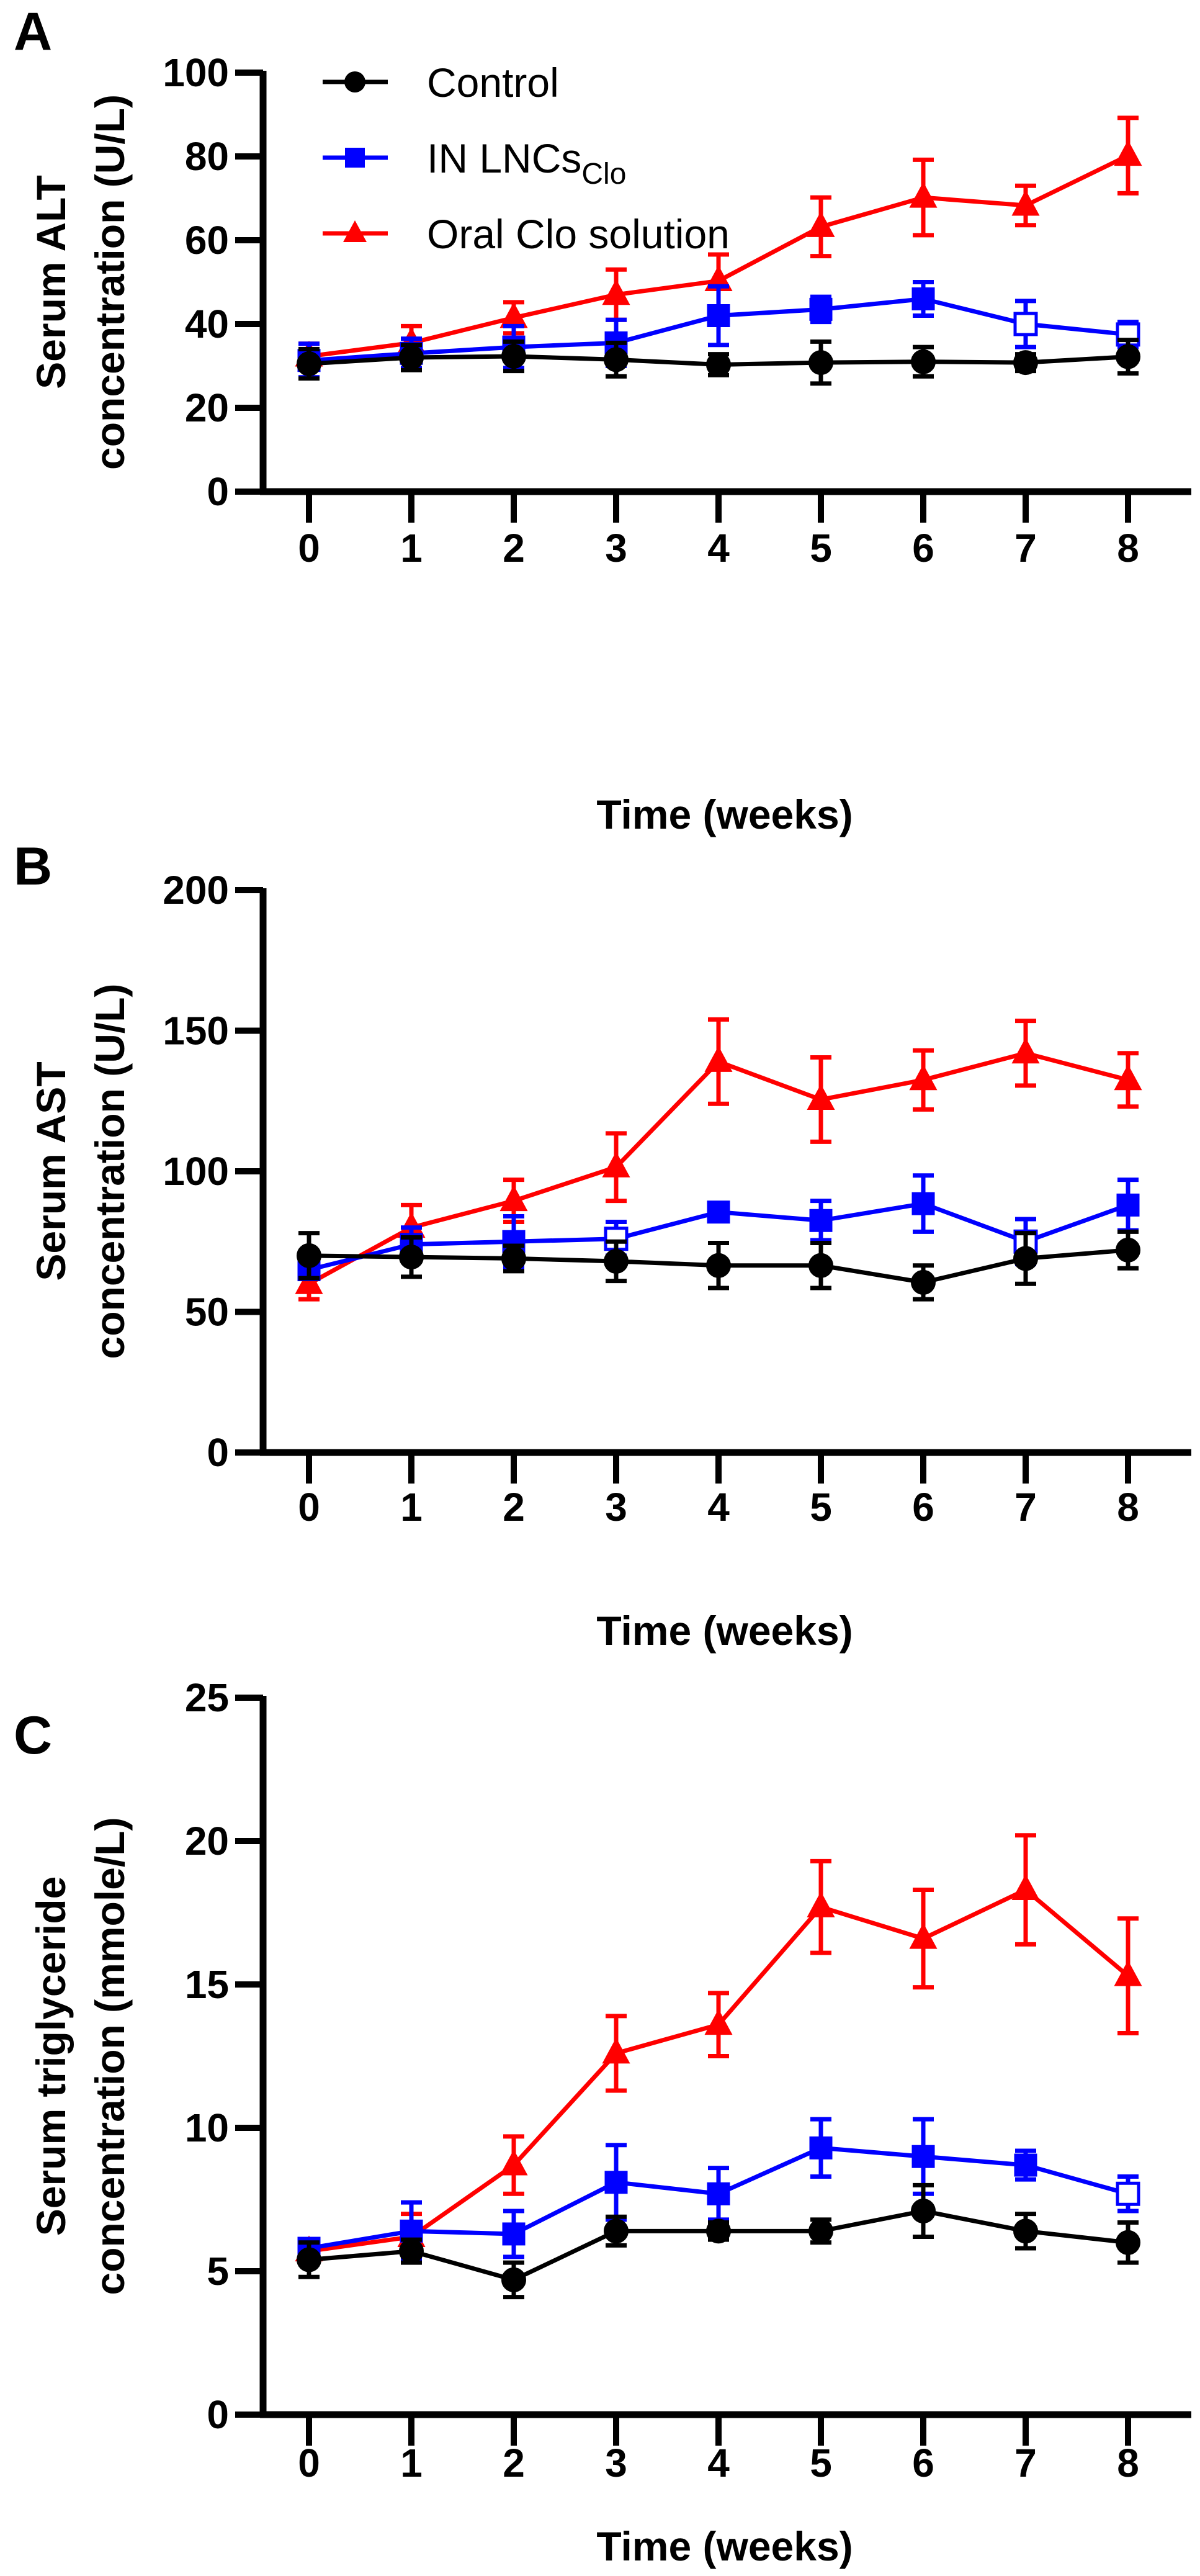 The width and height of the screenshot is (1200, 2576). I want to click on x-tick-label: 3, so click(616, 1507).